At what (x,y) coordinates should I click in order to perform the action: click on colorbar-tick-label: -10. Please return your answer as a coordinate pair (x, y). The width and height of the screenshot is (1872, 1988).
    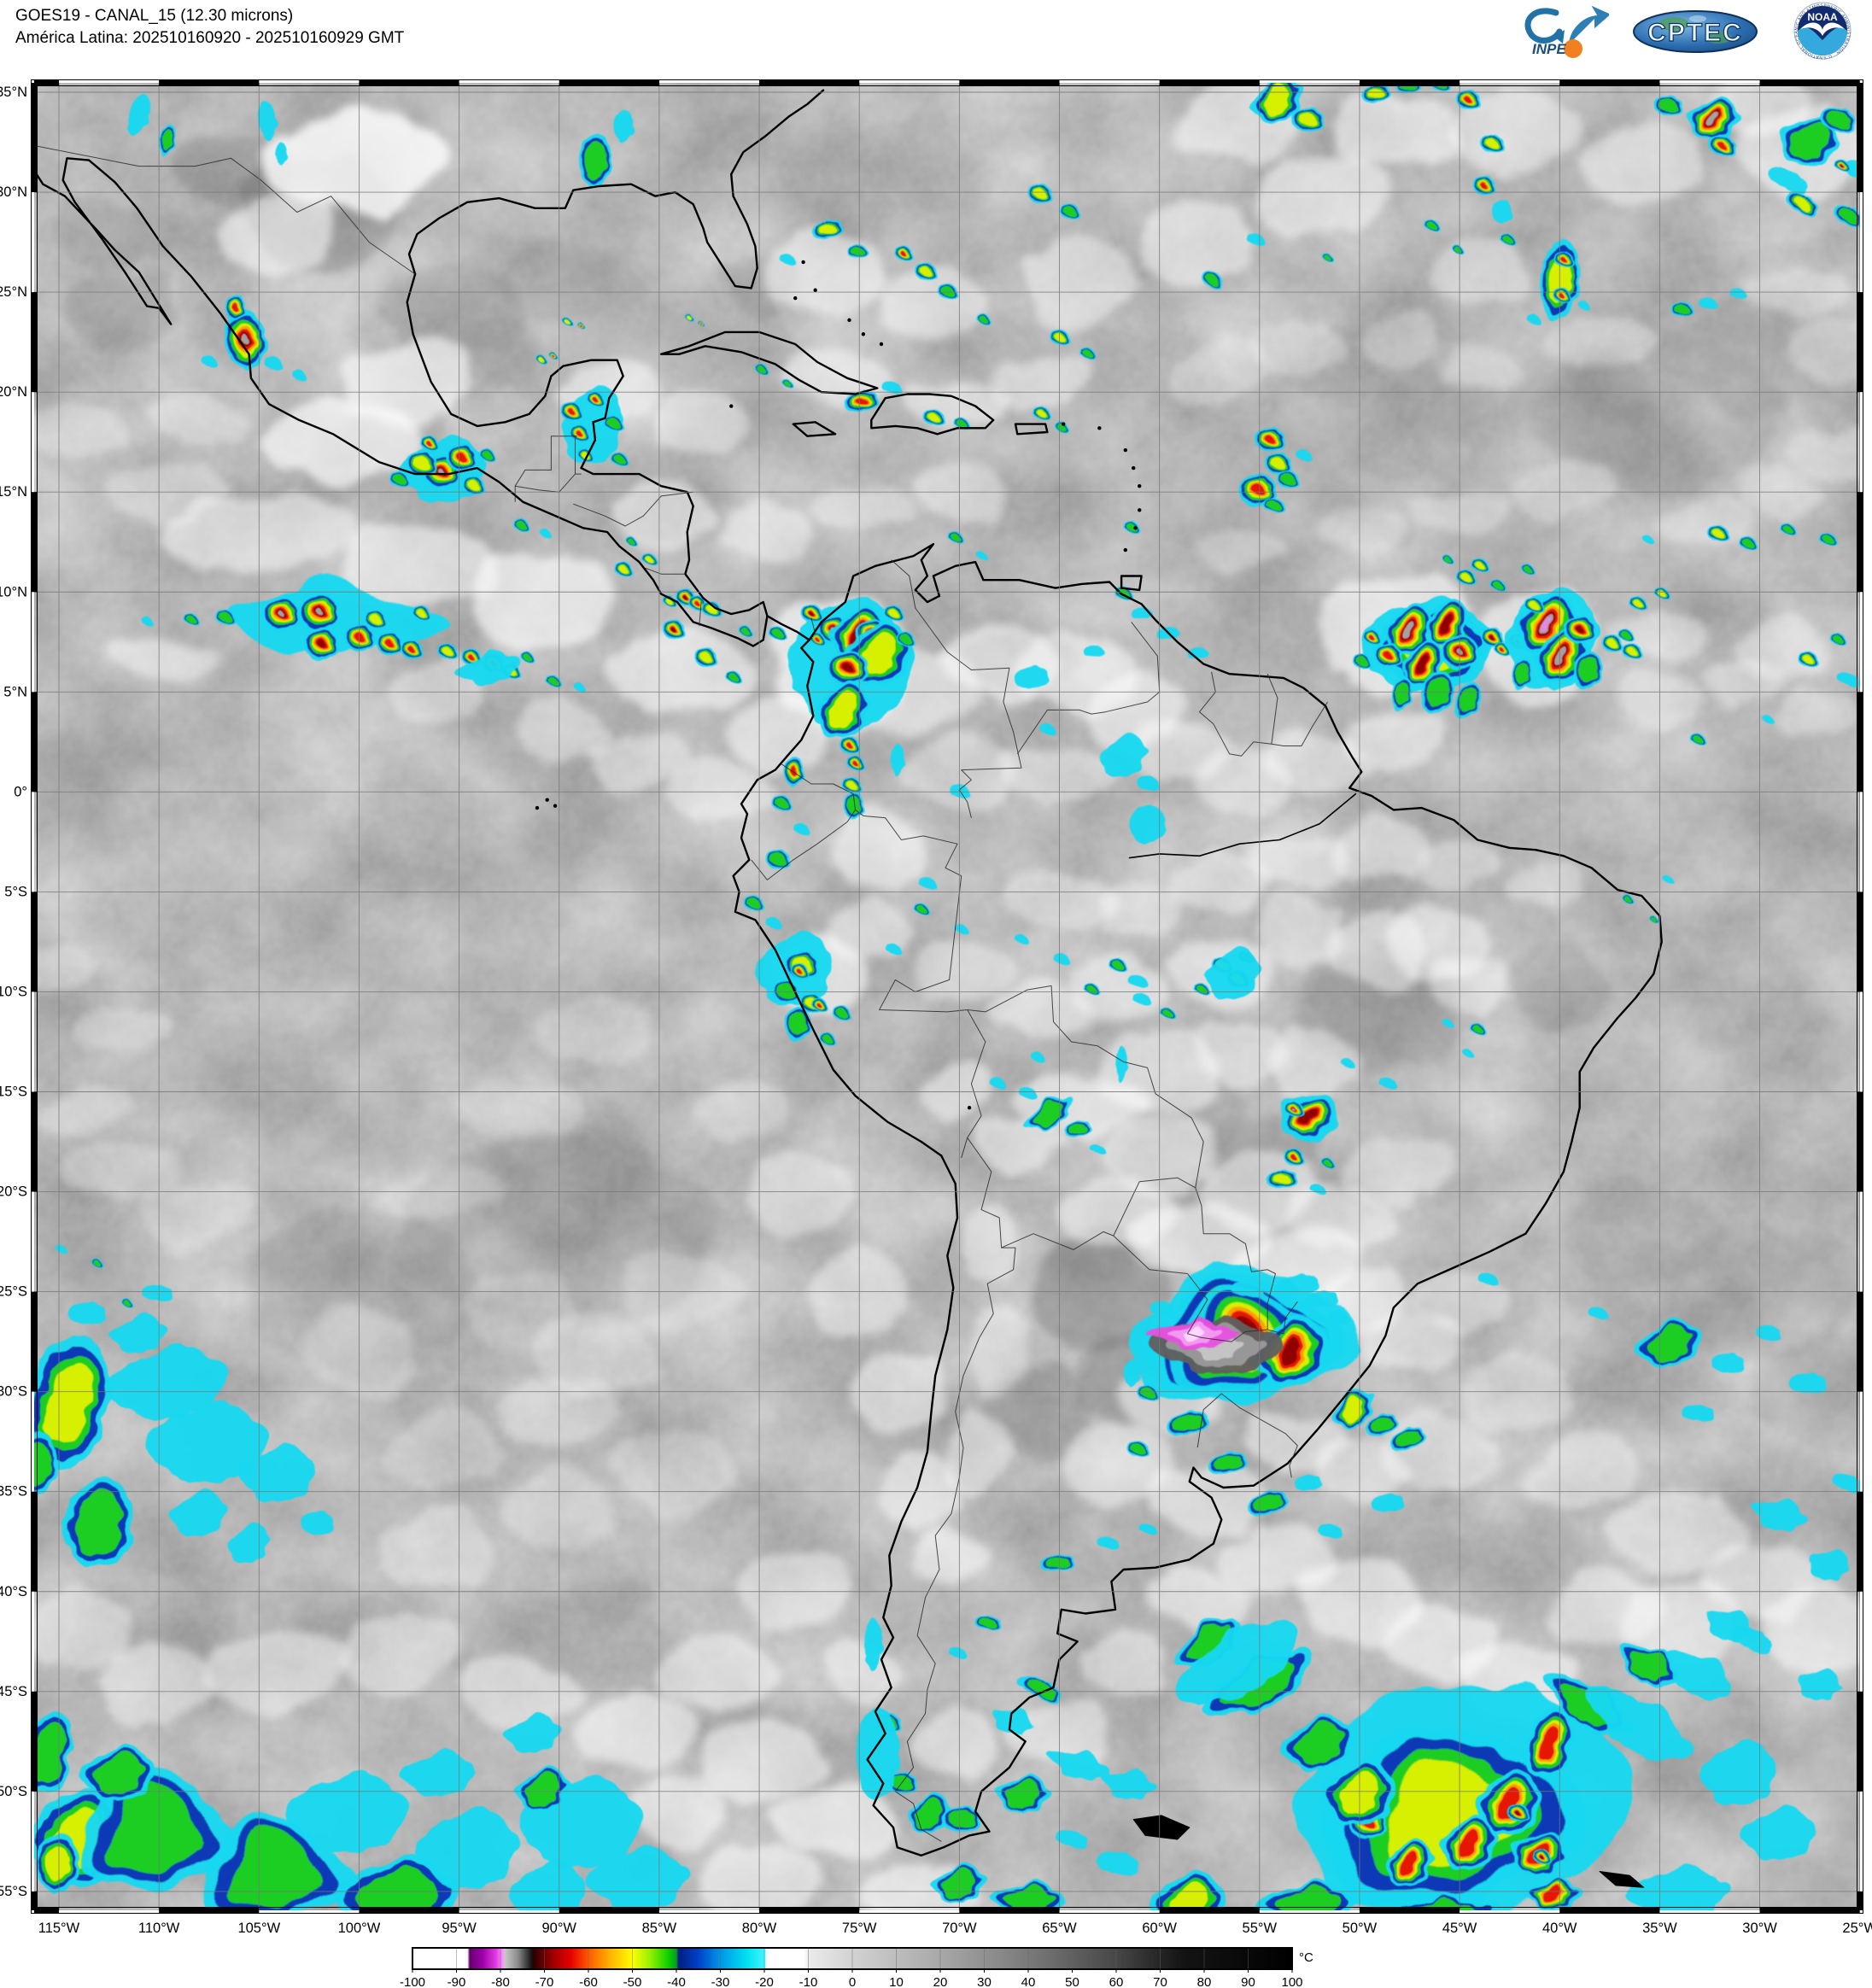
    Looking at the image, I should click on (808, 1981).